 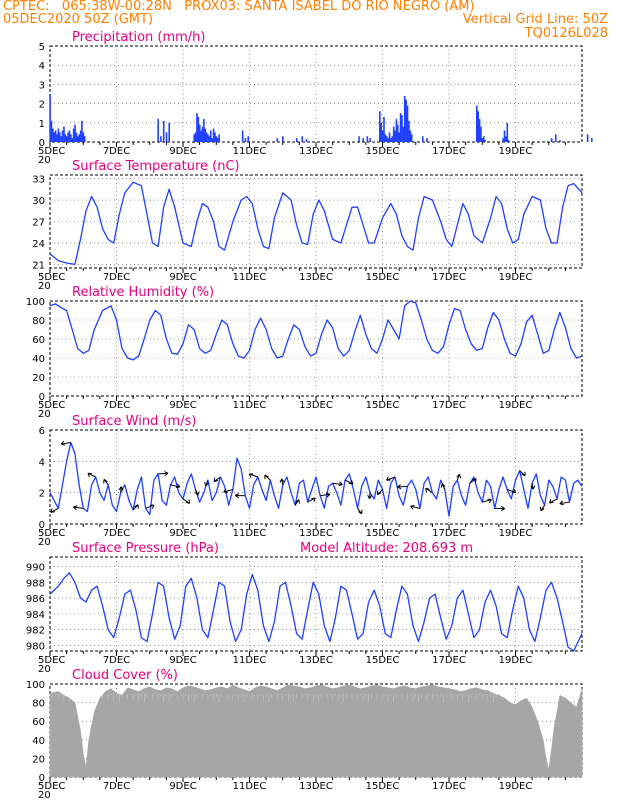 What do you see at coordinates (35, 599) in the screenshot?
I see `y-tick-label: 986` at bounding box center [35, 599].